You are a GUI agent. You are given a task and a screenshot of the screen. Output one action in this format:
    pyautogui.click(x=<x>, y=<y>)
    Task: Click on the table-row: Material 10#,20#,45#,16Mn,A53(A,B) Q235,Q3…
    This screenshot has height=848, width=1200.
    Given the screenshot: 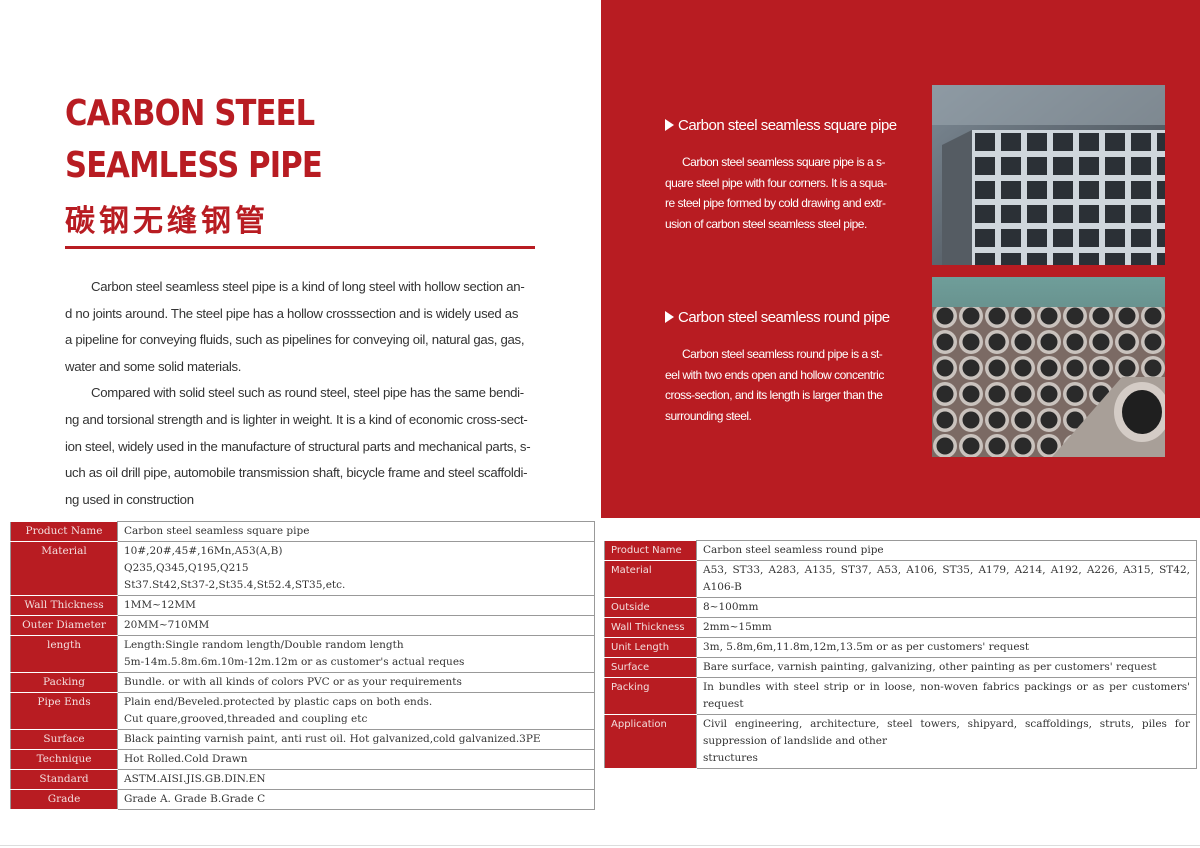 What is the action you would take?
    pyautogui.click(x=302, y=568)
    